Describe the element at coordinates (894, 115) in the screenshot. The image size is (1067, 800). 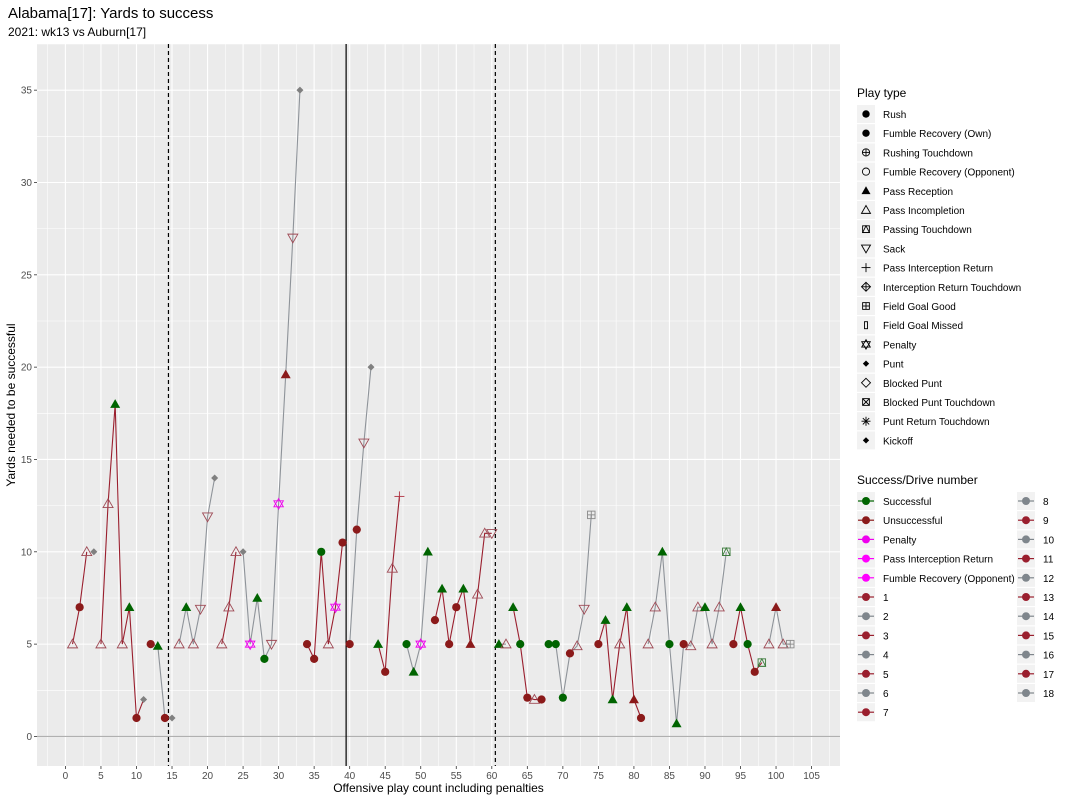
I see `legend-play-type-label: Rush` at that location.